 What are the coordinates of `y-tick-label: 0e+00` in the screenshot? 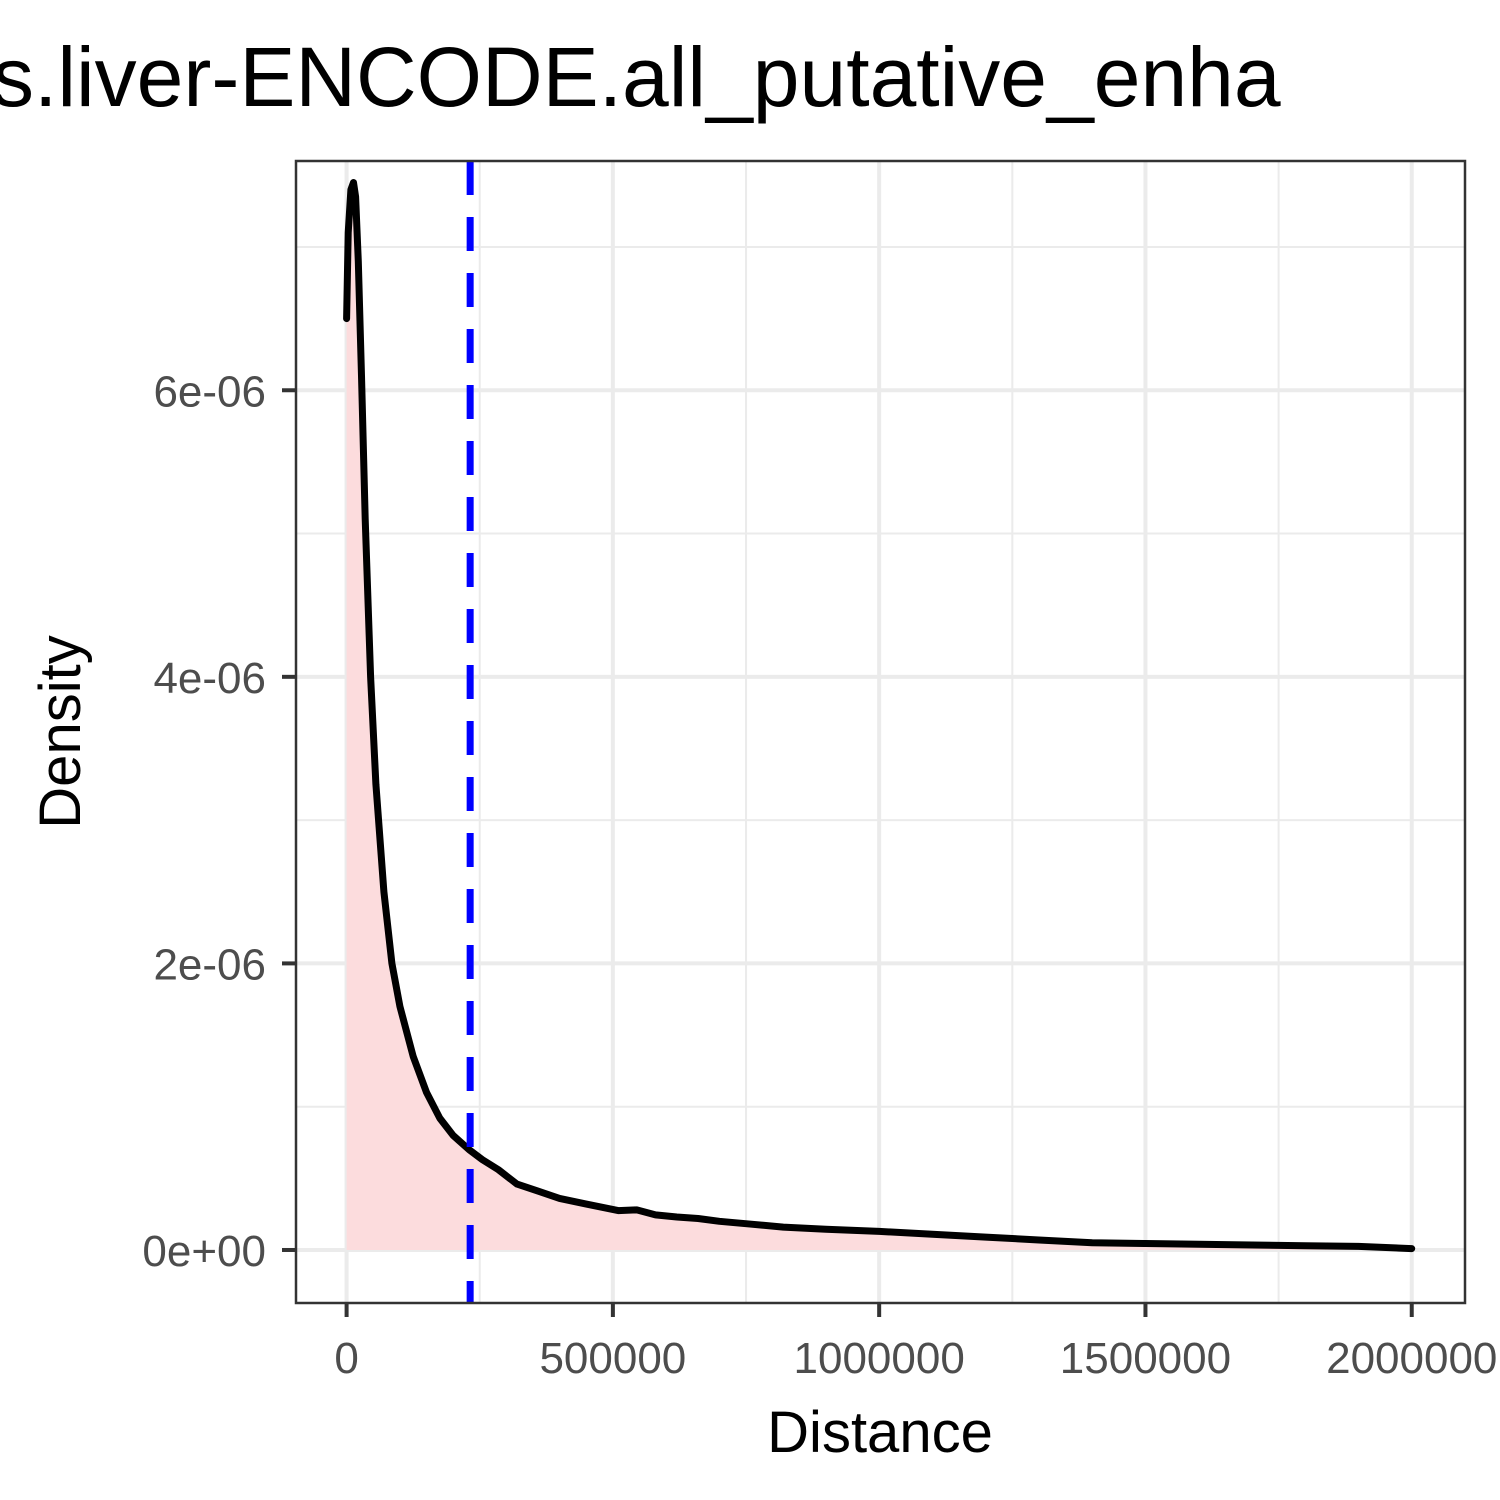 It's located at (204, 1251).